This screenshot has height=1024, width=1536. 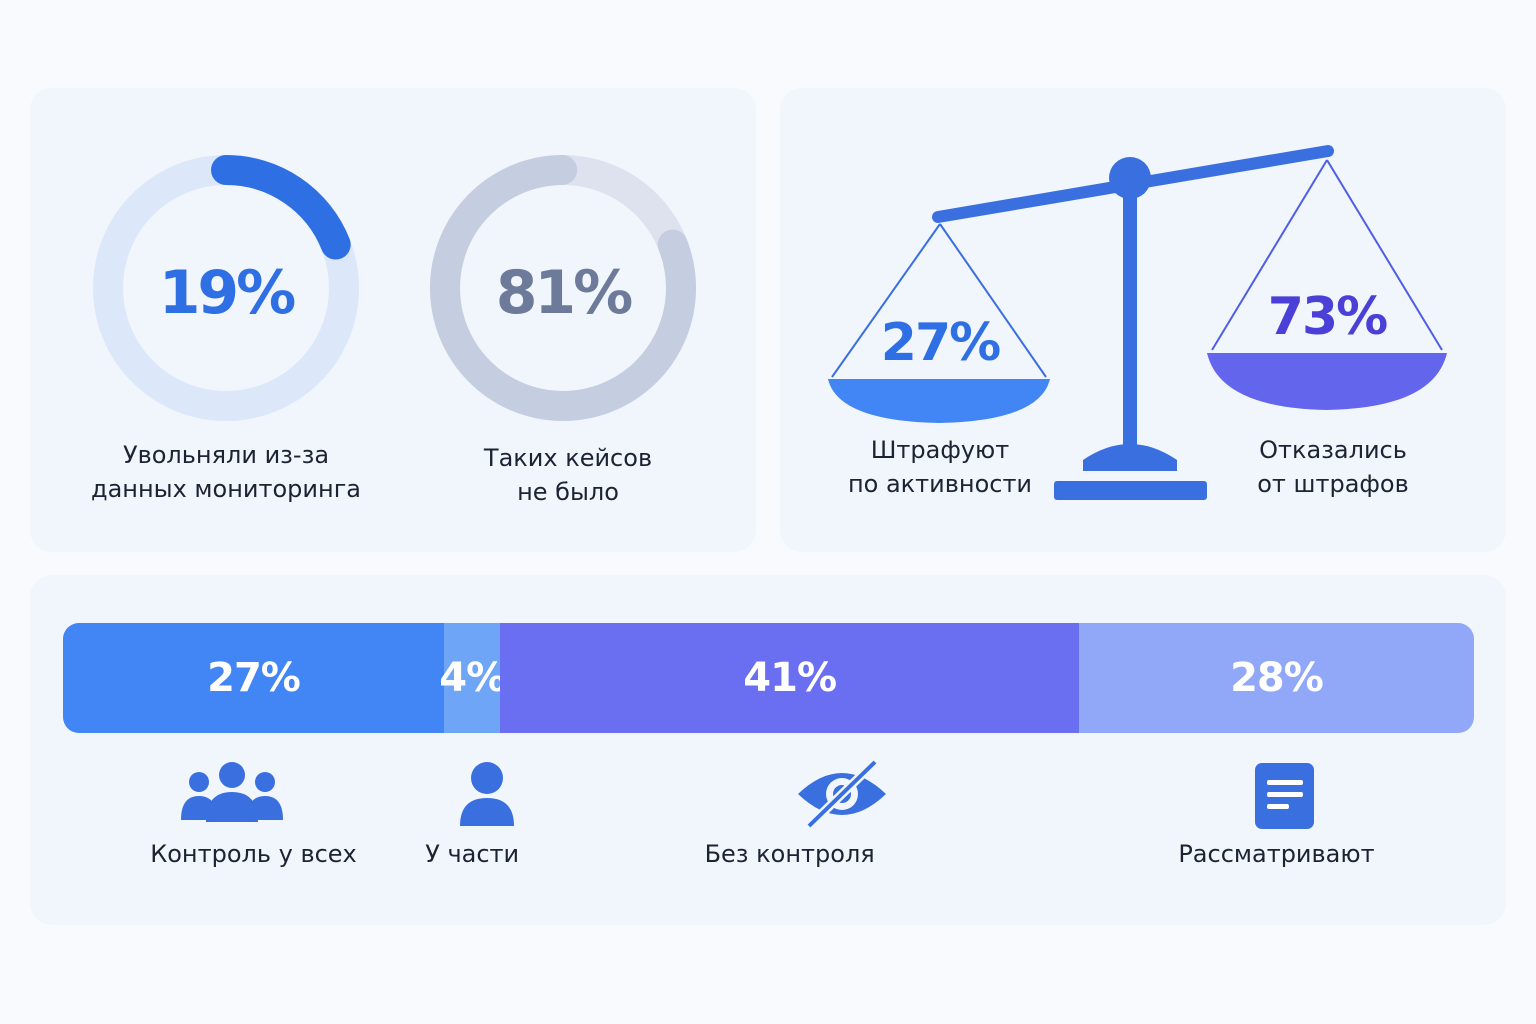 What do you see at coordinates (568, 475) in the screenshot?
I see `donut-label-none: Таких кейсов не было` at bounding box center [568, 475].